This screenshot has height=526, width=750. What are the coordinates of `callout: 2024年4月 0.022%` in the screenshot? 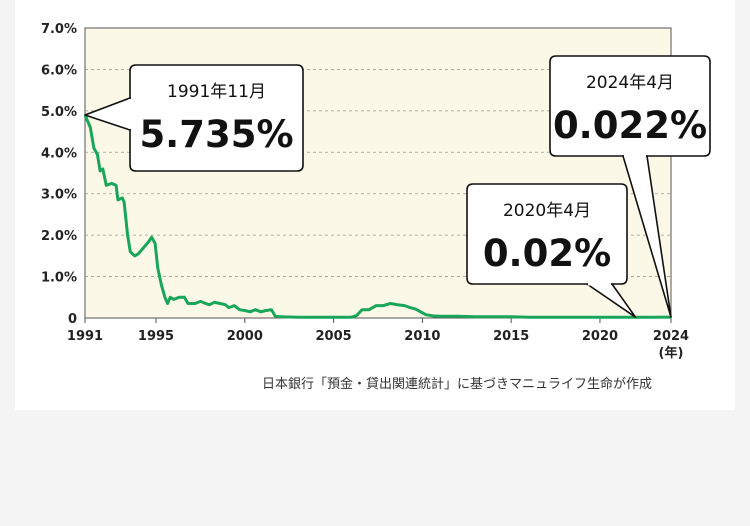 It's located at (630, 186).